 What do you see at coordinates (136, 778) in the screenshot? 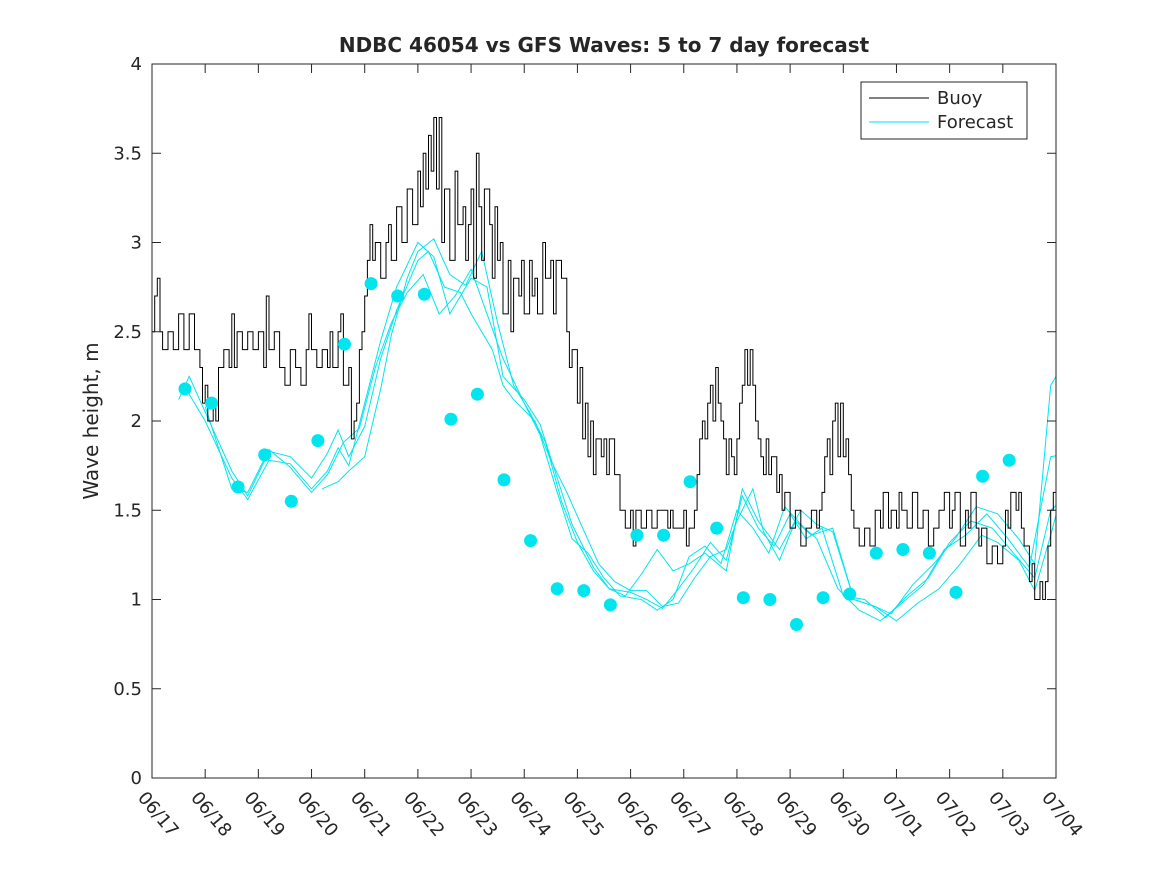
I see `y-tick-label: 0` at bounding box center [136, 778].